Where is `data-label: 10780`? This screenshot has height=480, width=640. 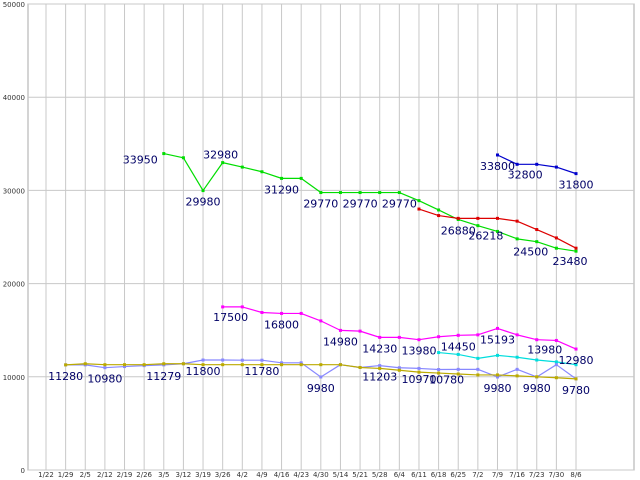
data-label: 10780 is located at coordinates (446, 380).